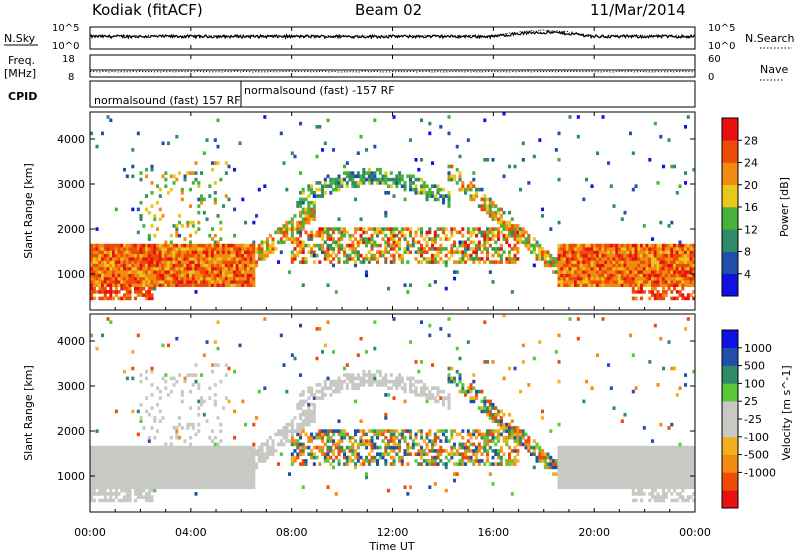 This screenshot has height=554, width=800. What do you see at coordinates (747, 274) in the screenshot?
I see `power-colorbar-tick: 4` at bounding box center [747, 274].